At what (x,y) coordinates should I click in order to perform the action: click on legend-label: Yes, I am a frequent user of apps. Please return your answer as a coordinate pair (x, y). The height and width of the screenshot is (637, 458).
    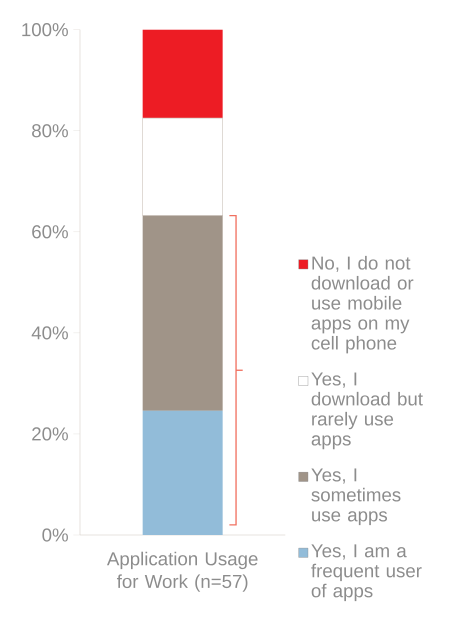
    Looking at the image, I should click on (366, 573).